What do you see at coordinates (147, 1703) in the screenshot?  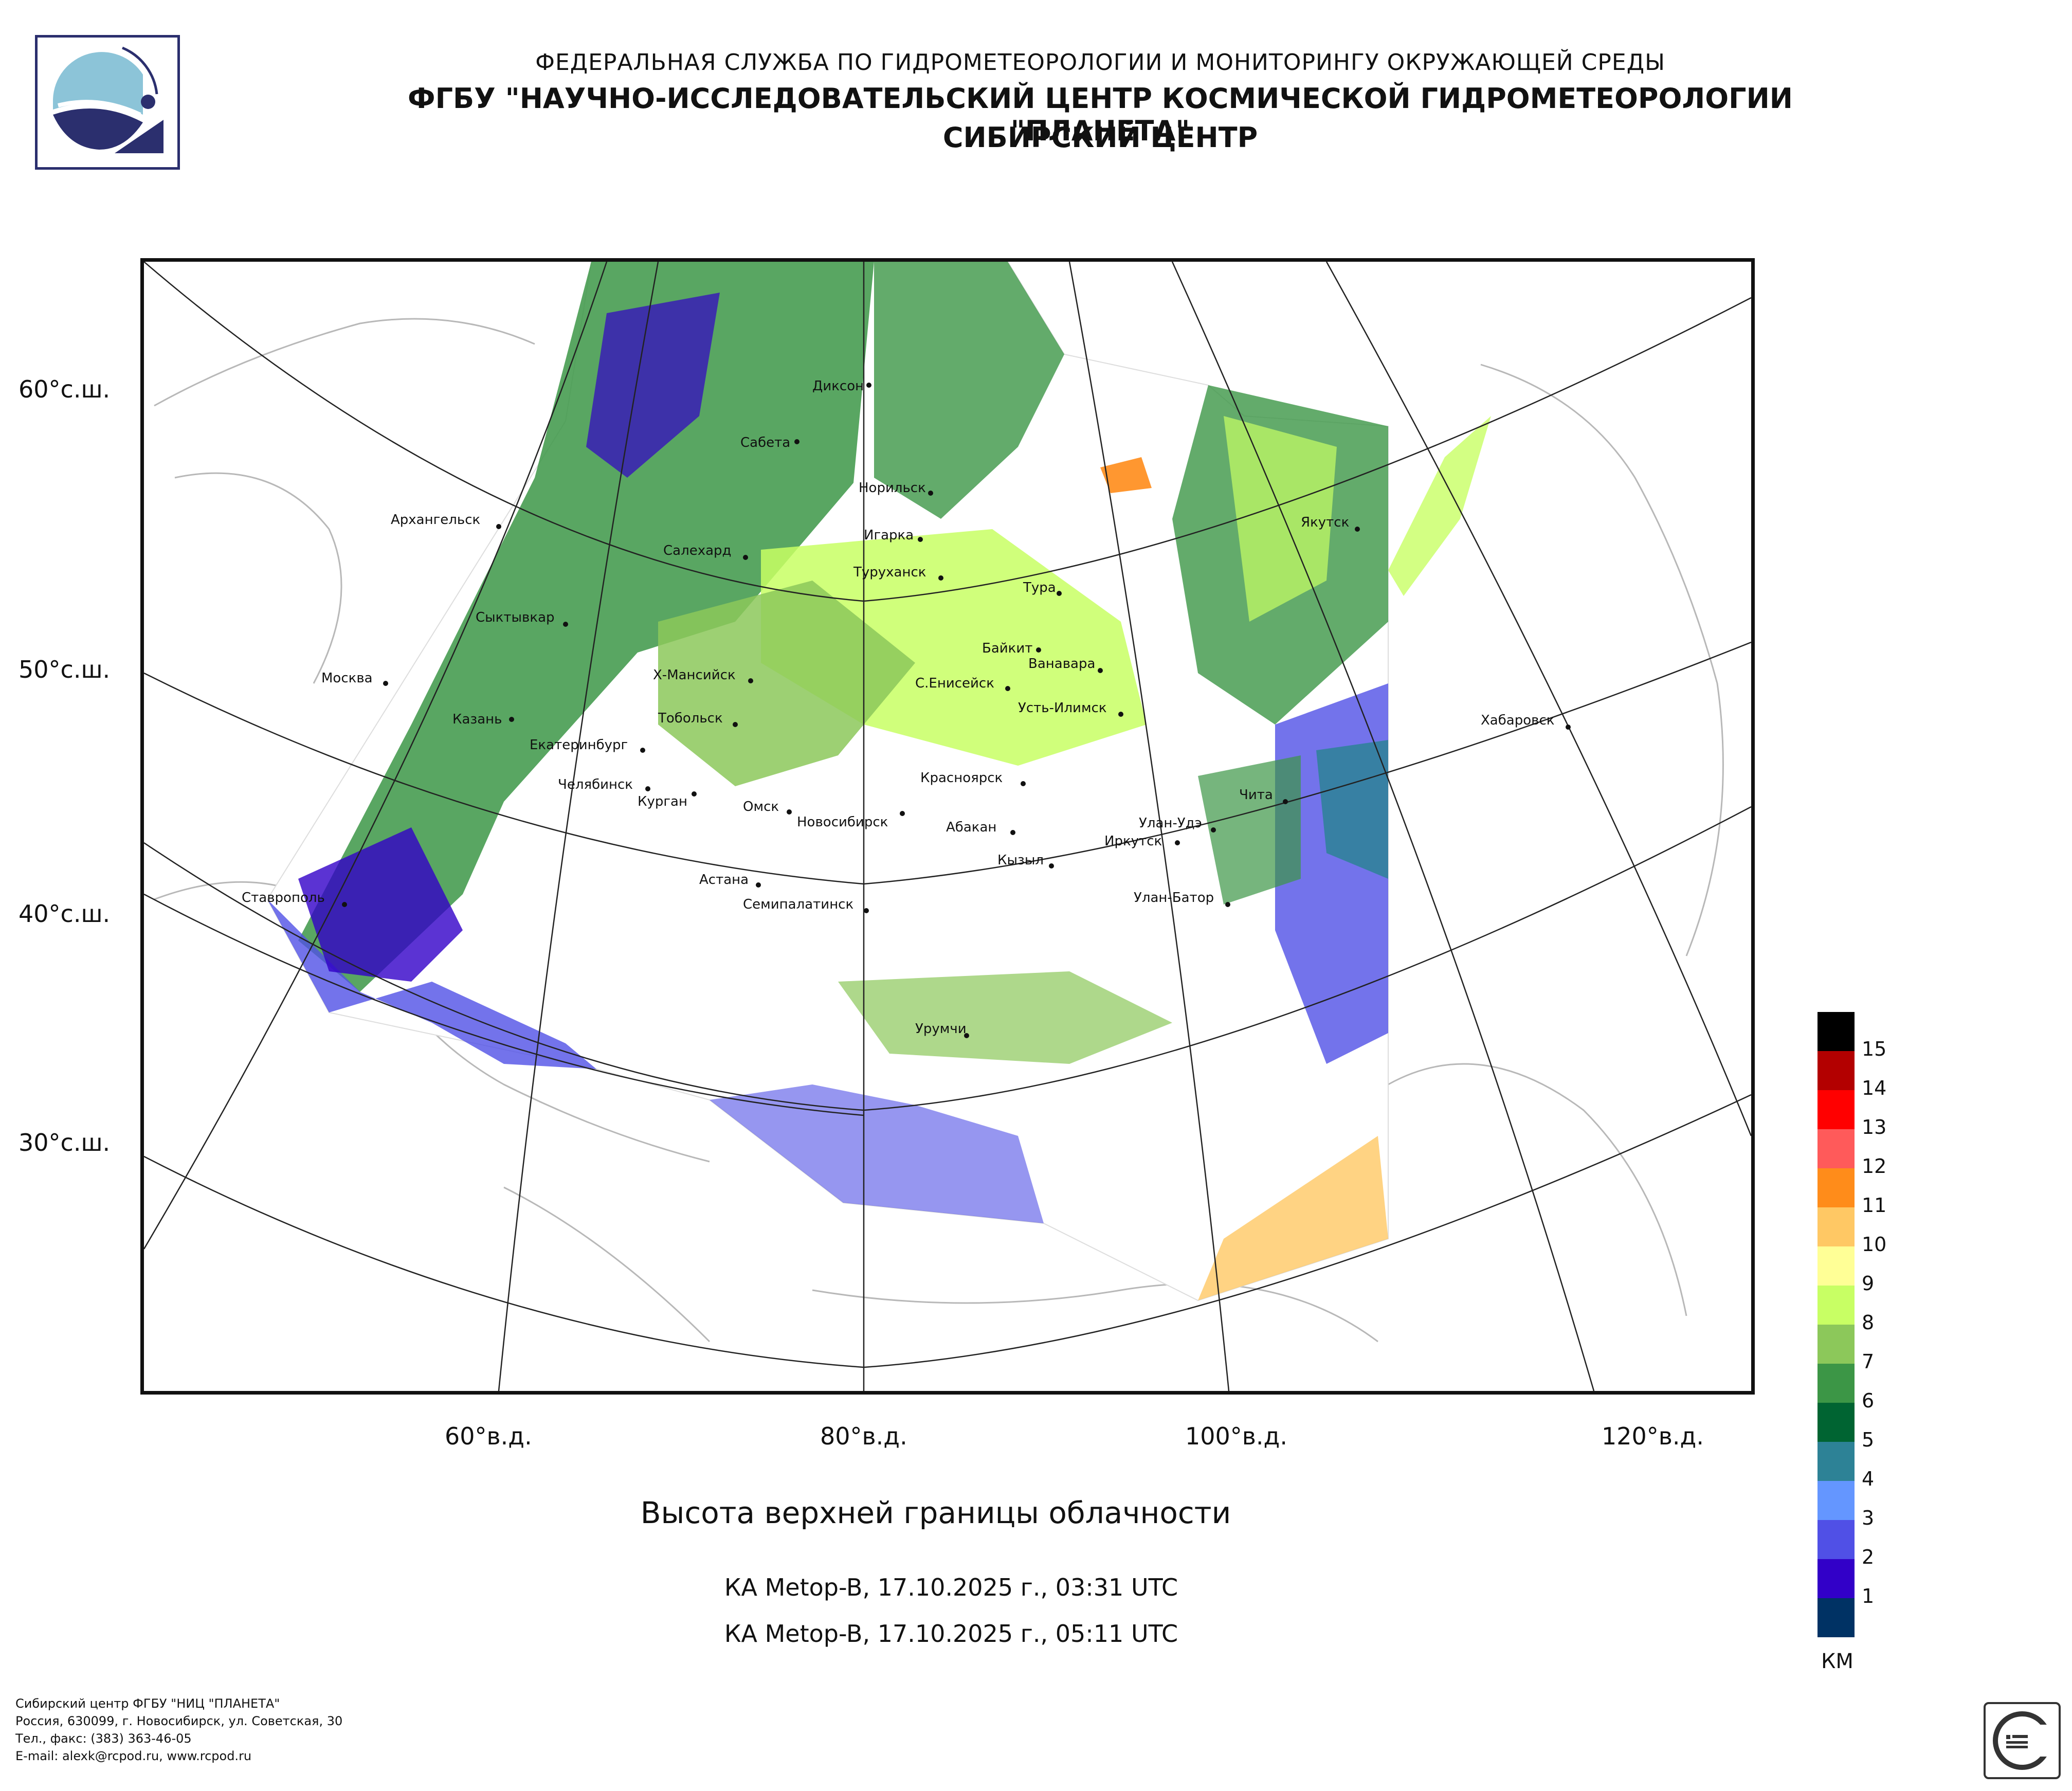 I see `footer-org: Сибирский центр ФГБУ "НИЦ "ПЛАНЕТА"` at bounding box center [147, 1703].